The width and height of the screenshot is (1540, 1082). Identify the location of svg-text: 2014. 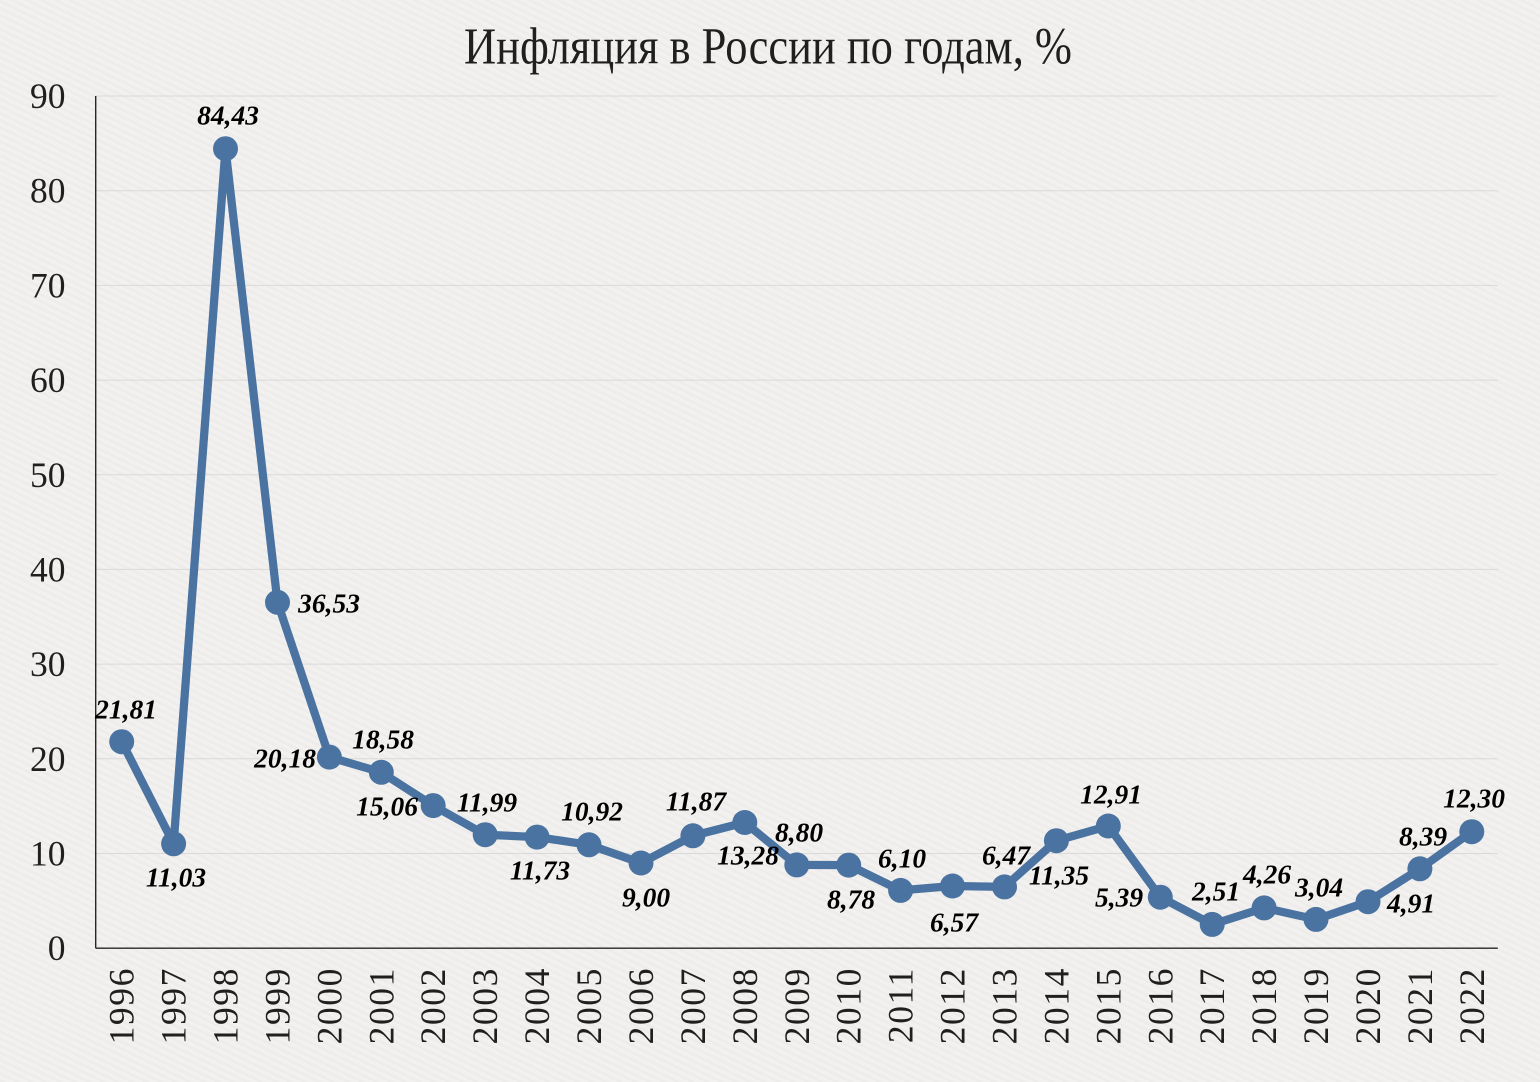
(1056, 1005).